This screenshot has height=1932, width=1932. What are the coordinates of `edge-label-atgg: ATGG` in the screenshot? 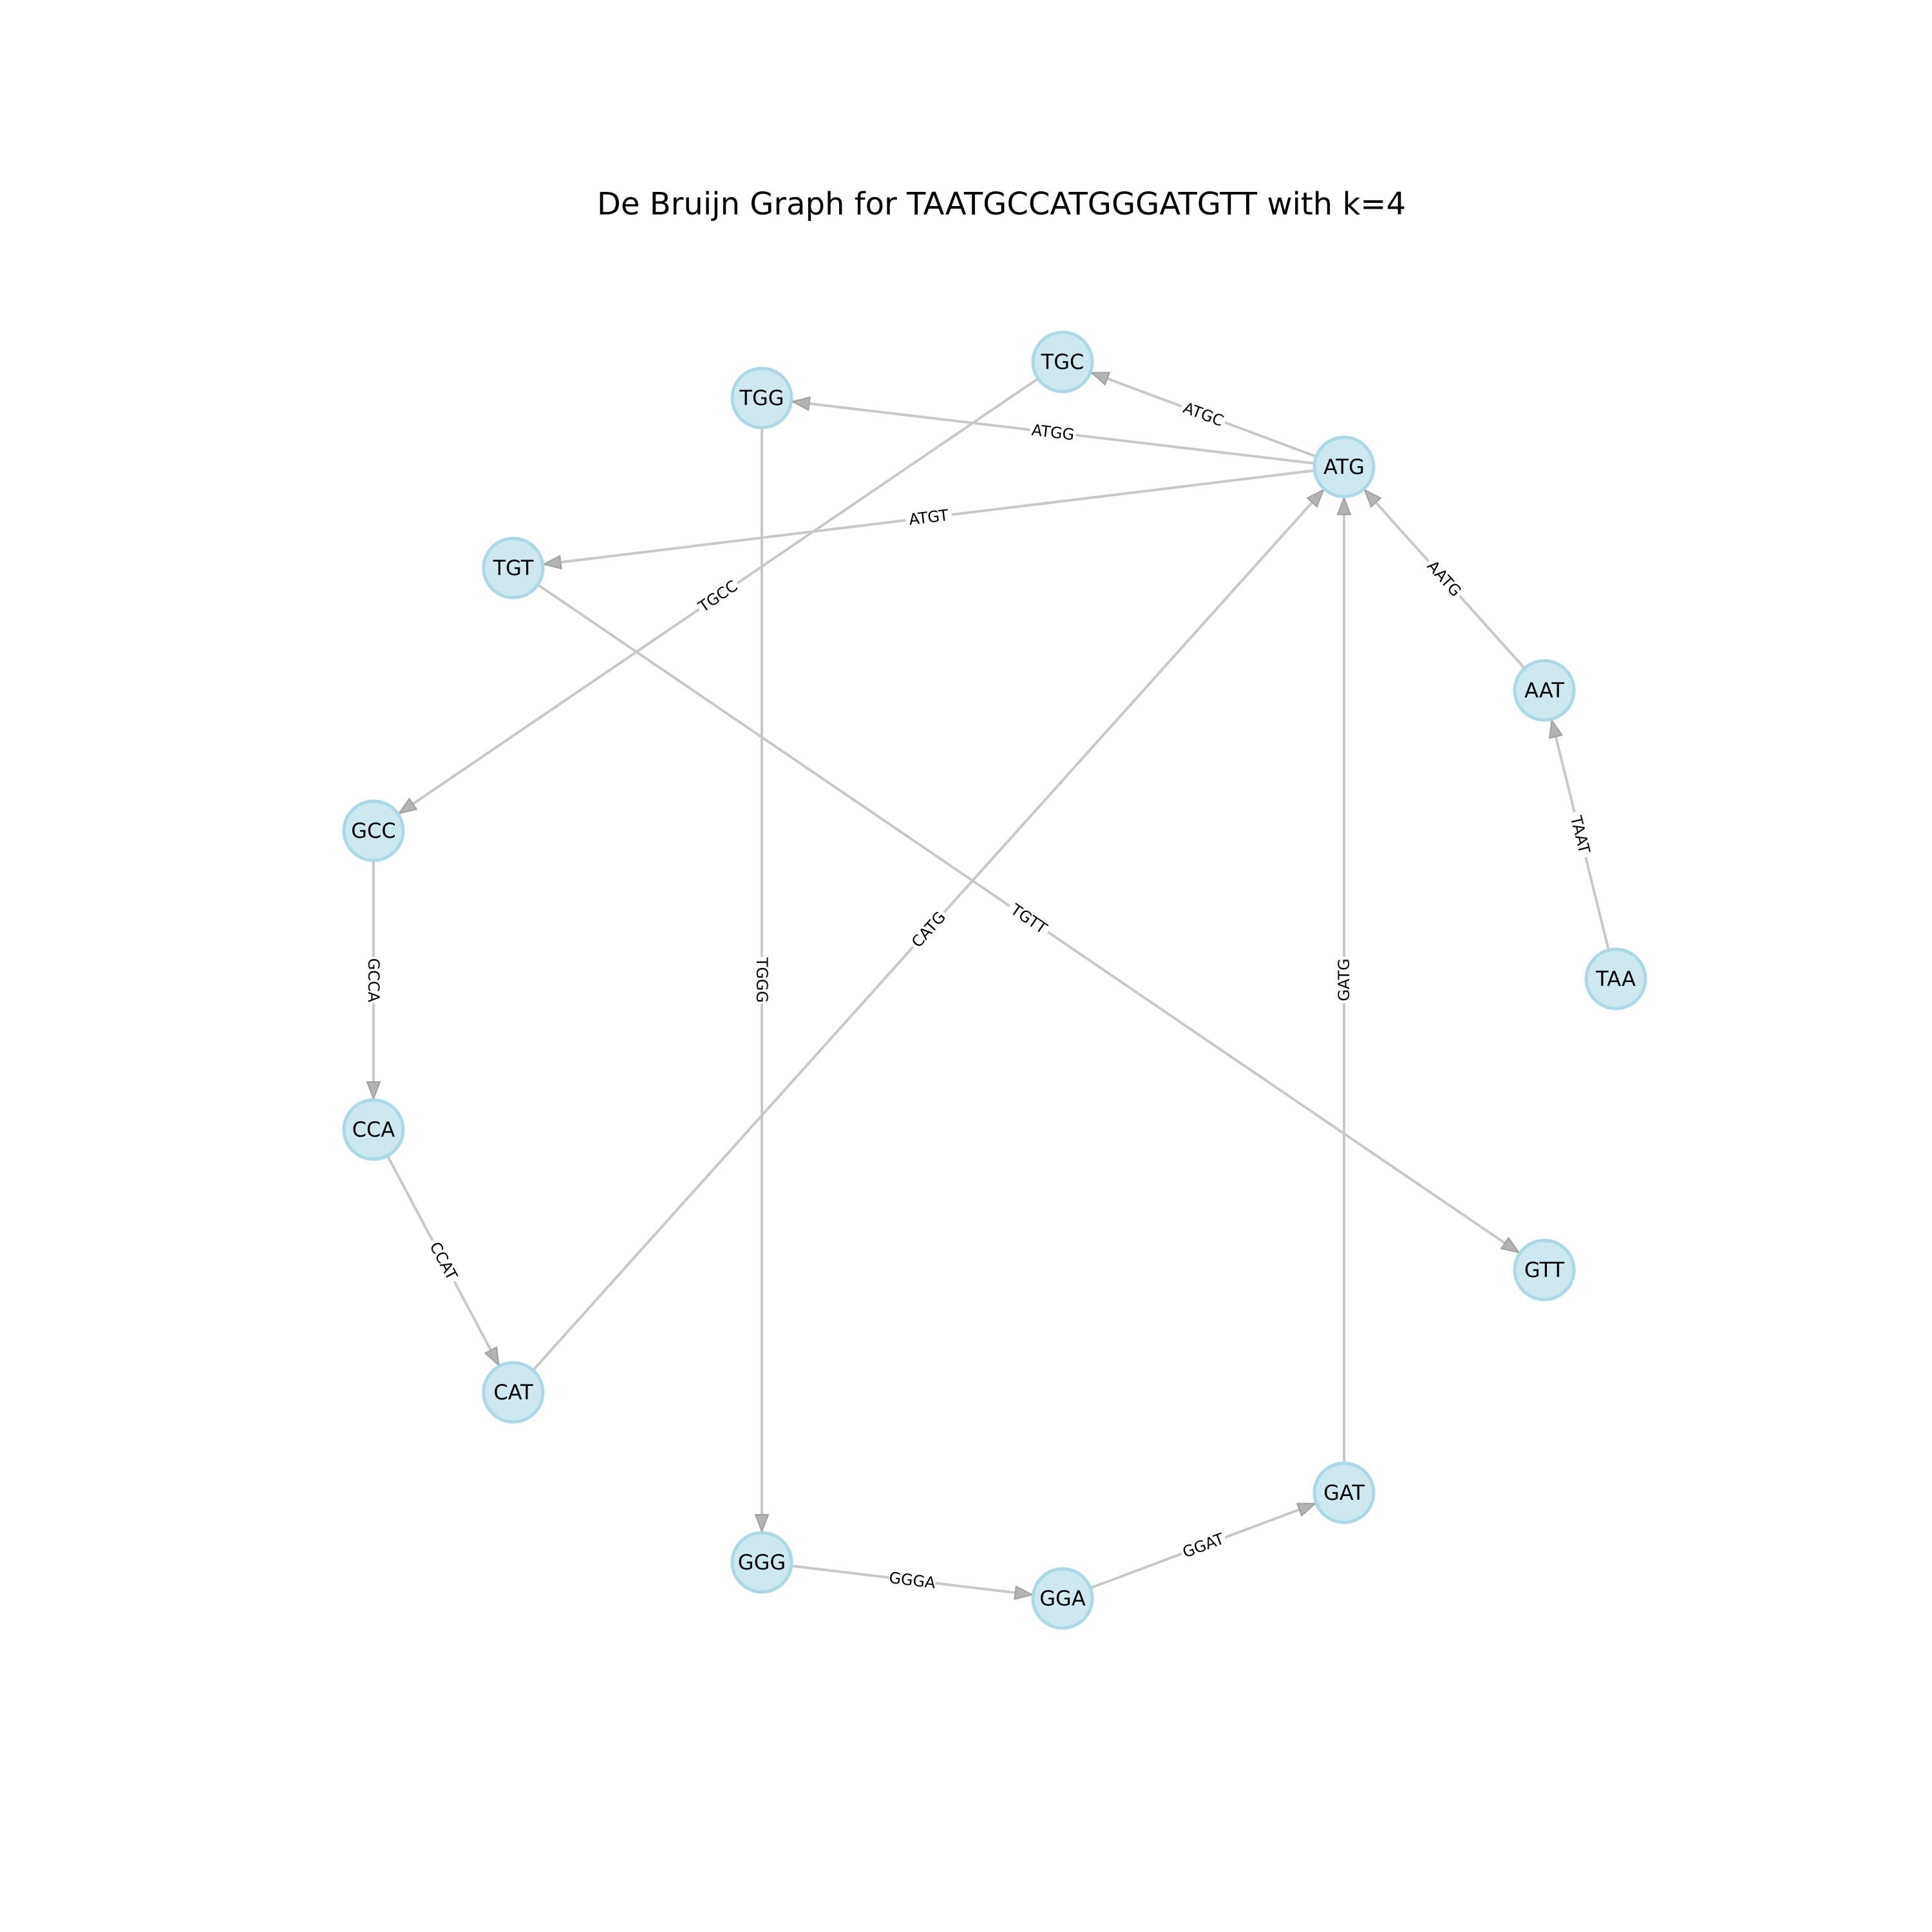 It's located at (1052, 432).